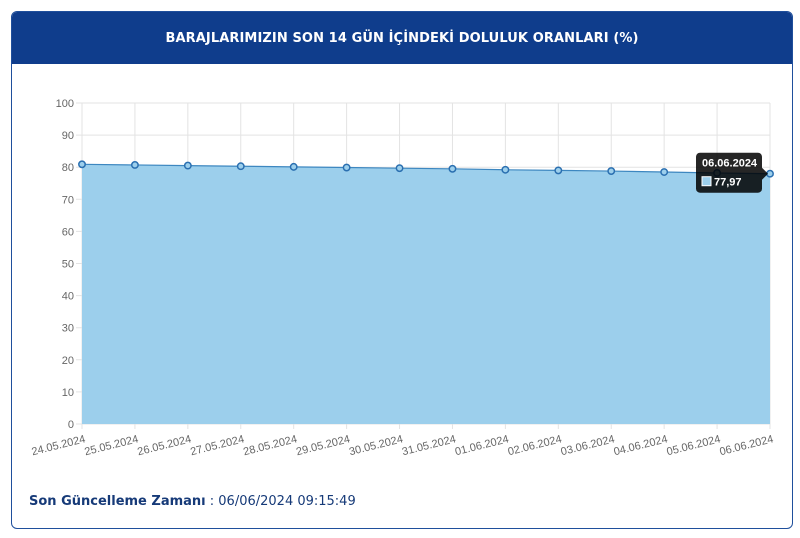 The width and height of the screenshot is (800, 538). I want to click on series-line, so click(426, 169).